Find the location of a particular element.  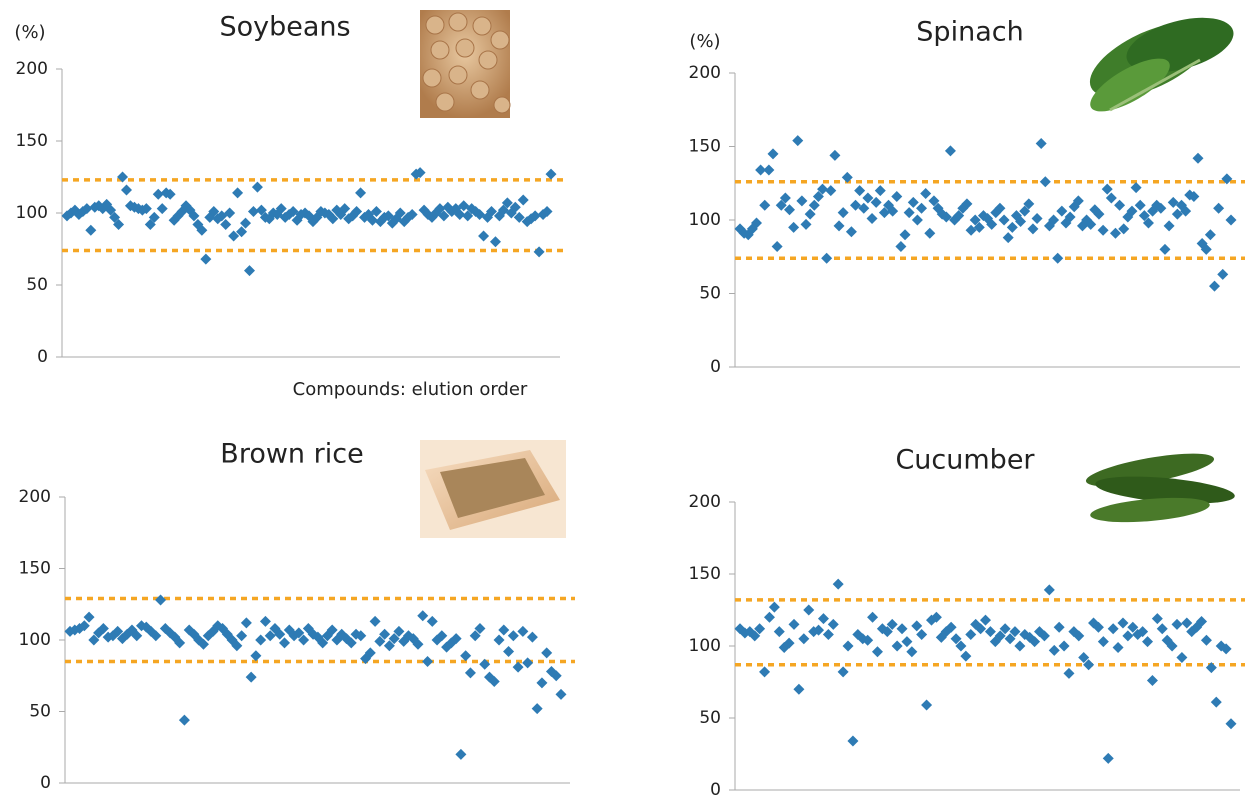

y-tick-label: 200 is located at coordinates (35, 497).